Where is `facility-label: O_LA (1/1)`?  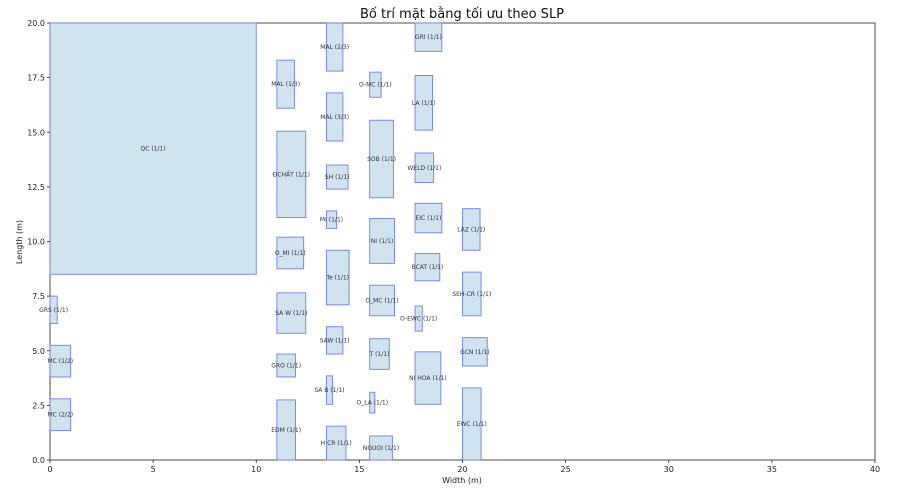 facility-label: O_LA (1/1) is located at coordinates (372, 403).